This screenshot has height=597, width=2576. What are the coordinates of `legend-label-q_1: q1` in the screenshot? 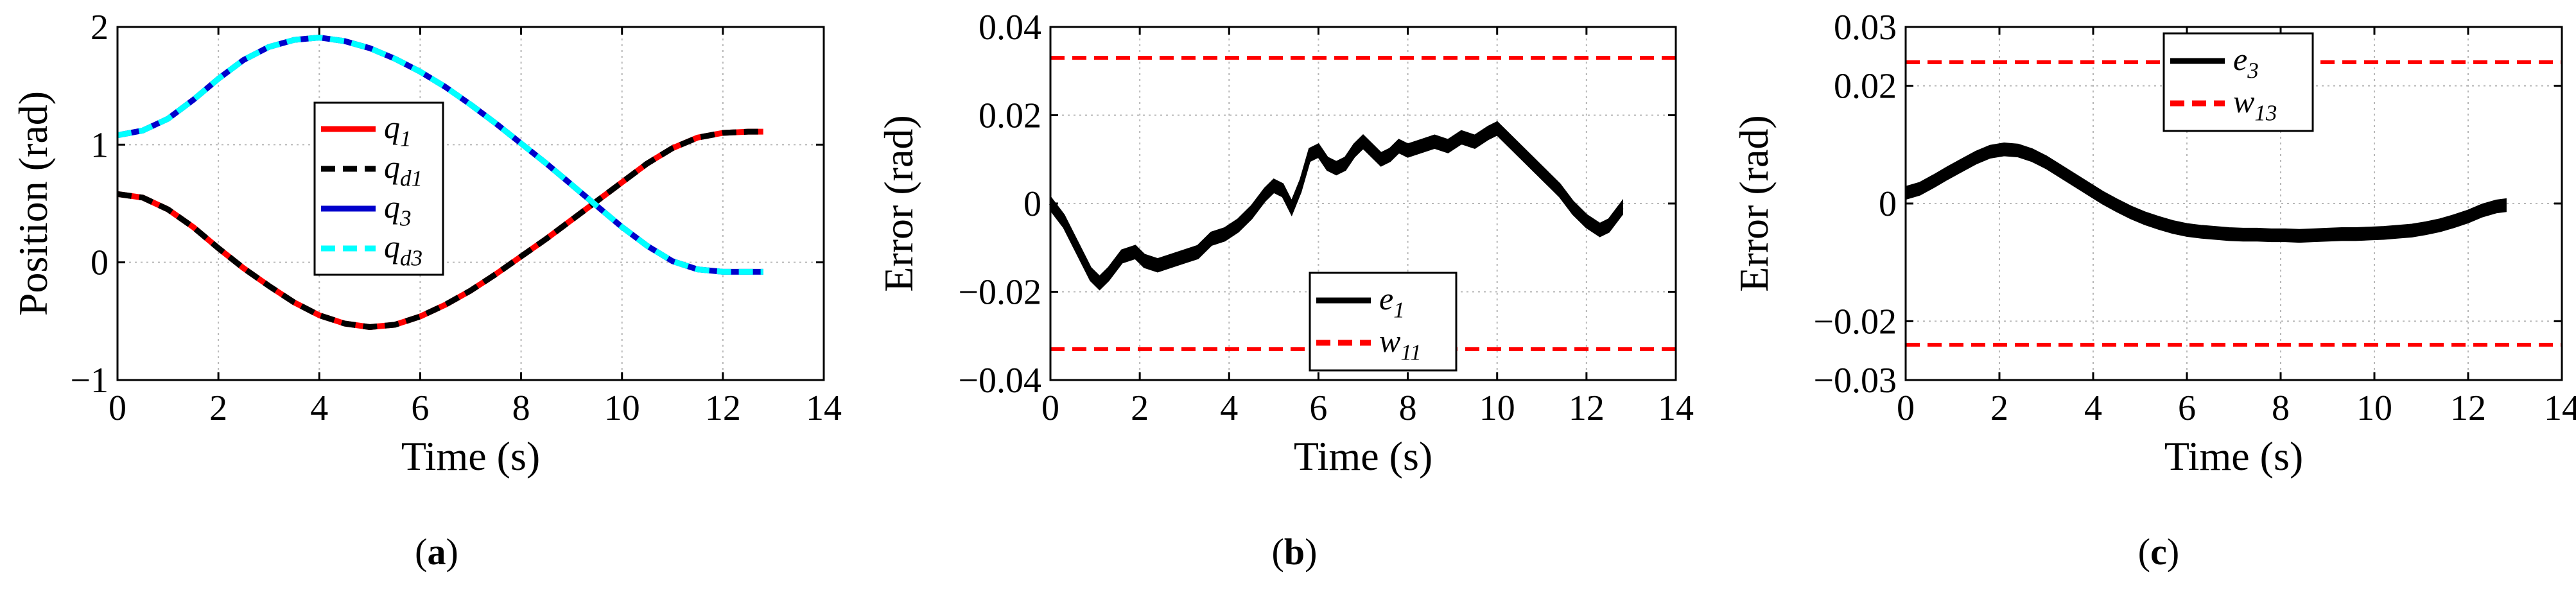 It's located at (398, 130).